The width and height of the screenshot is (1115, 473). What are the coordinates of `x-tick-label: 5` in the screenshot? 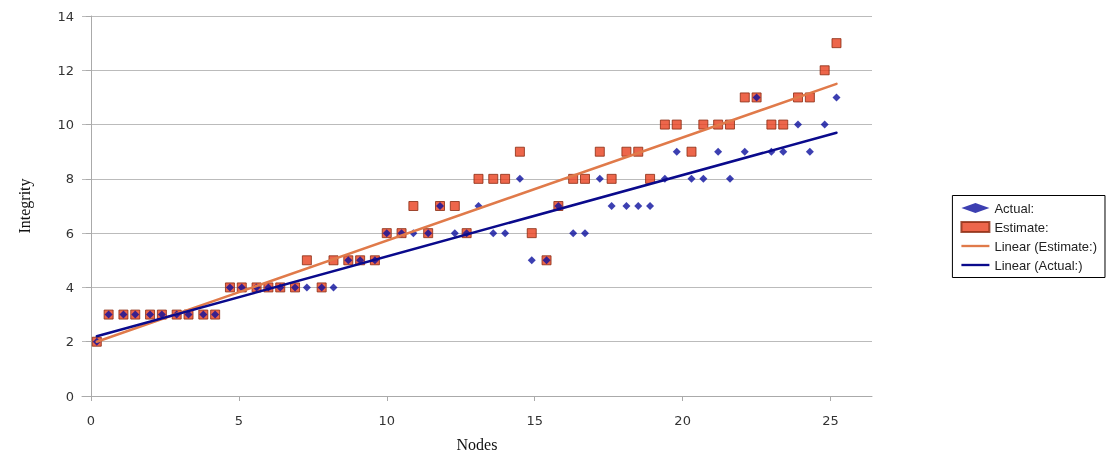 It's located at (238, 420).